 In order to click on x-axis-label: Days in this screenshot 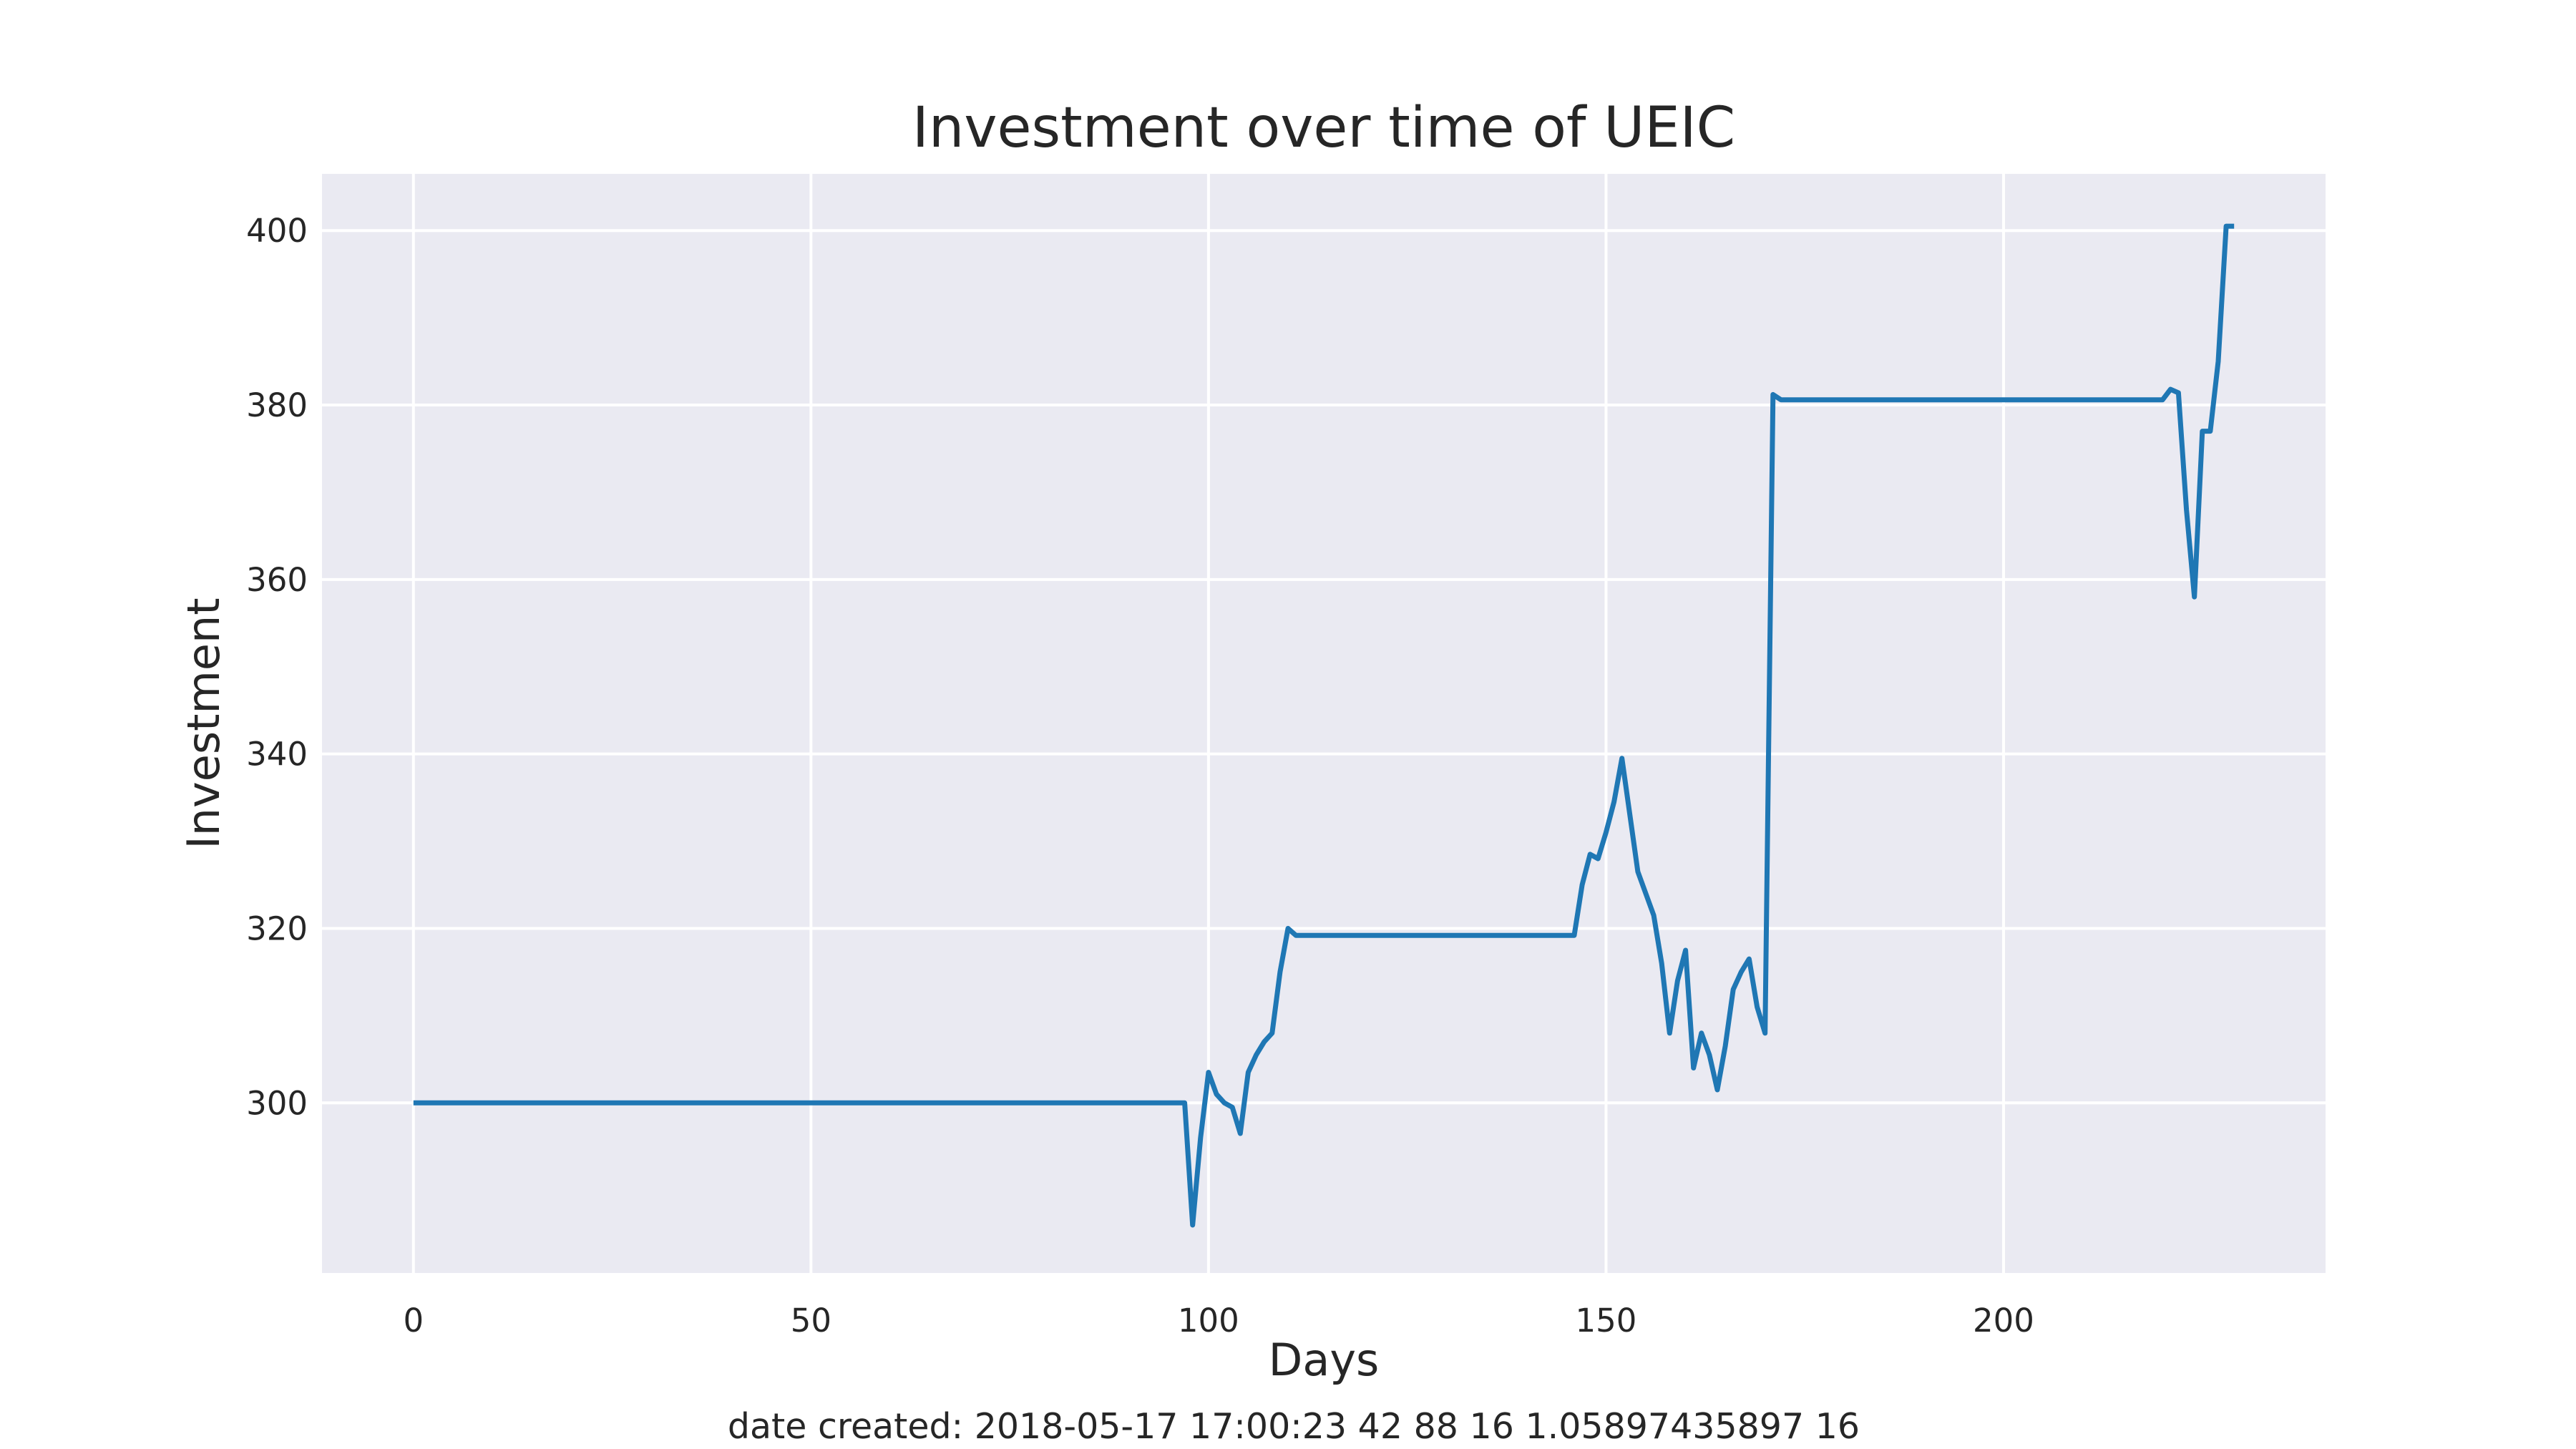, I will do `click(1324, 1360)`.